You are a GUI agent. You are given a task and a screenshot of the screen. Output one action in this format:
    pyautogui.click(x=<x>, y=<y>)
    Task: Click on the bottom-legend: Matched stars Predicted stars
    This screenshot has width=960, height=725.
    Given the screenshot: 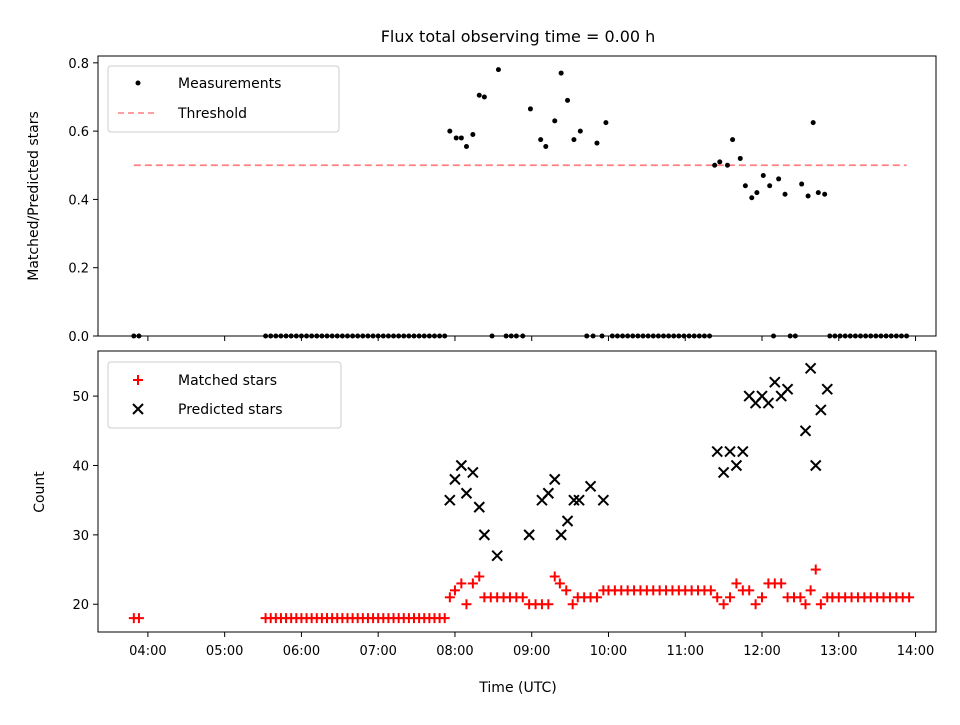 What is the action you would take?
    pyautogui.click(x=224, y=395)
    